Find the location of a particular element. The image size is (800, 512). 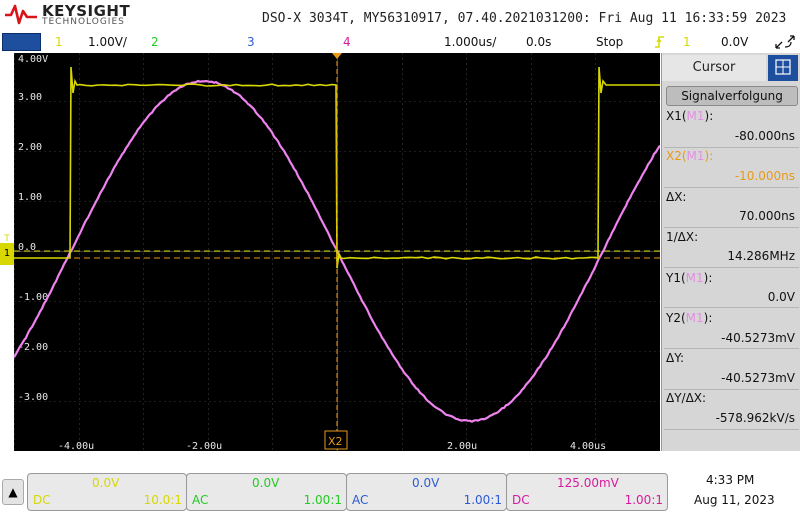

expand-button: ▲ is located at coordinates (13, 492).